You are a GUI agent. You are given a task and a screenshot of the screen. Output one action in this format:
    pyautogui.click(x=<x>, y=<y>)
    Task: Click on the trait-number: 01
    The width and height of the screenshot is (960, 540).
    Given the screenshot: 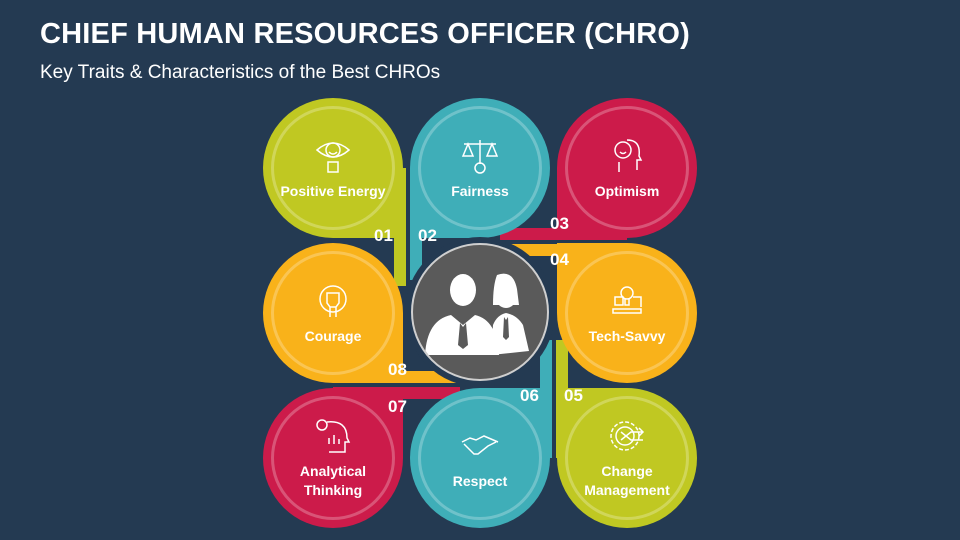 What is the action you would take?
    pyautogui.click(x=383, y=235)
    